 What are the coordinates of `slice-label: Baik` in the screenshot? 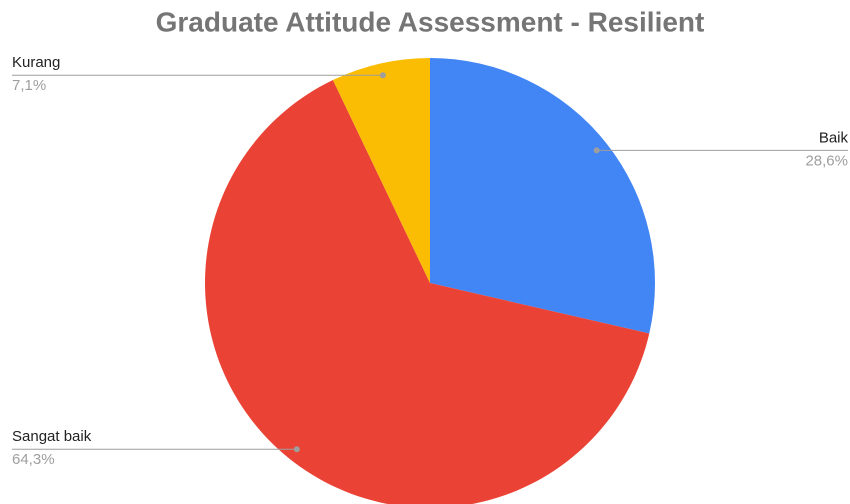 It's located at (834, 137).